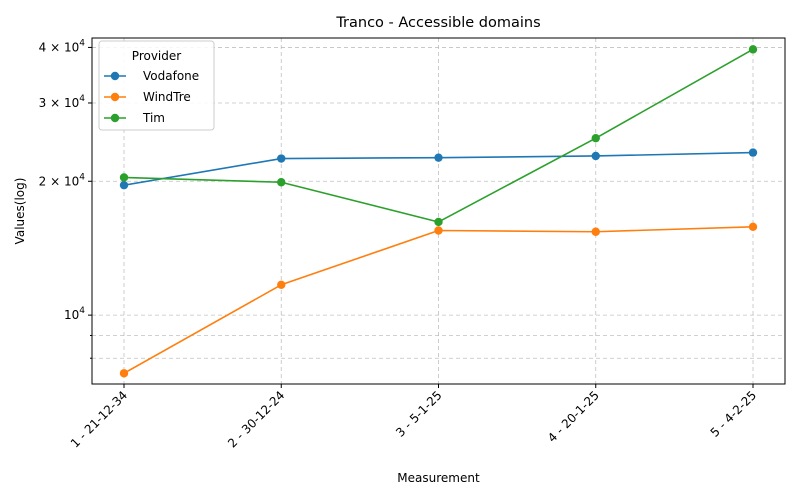 This screenshot has height=500, width=800. I want to click on y-axis-ticks: 104 2 × 104 3 × 104 4 × 104, so click(65, 198).